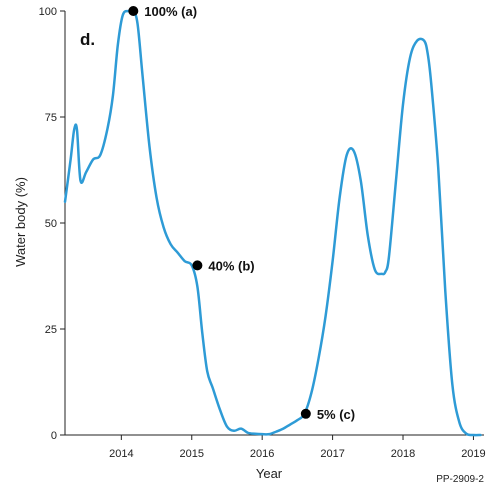 The height and width of the screenshot is (487, 487). What do you see at coordinates (460, 479) in the screenshot?
I see `figure-credit: PP-2909-2` at bounding box center [460, 479].